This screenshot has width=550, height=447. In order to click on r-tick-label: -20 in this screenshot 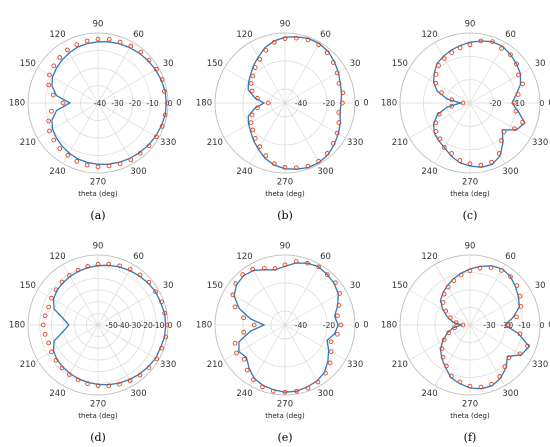, I will do `click(329, 103)`.